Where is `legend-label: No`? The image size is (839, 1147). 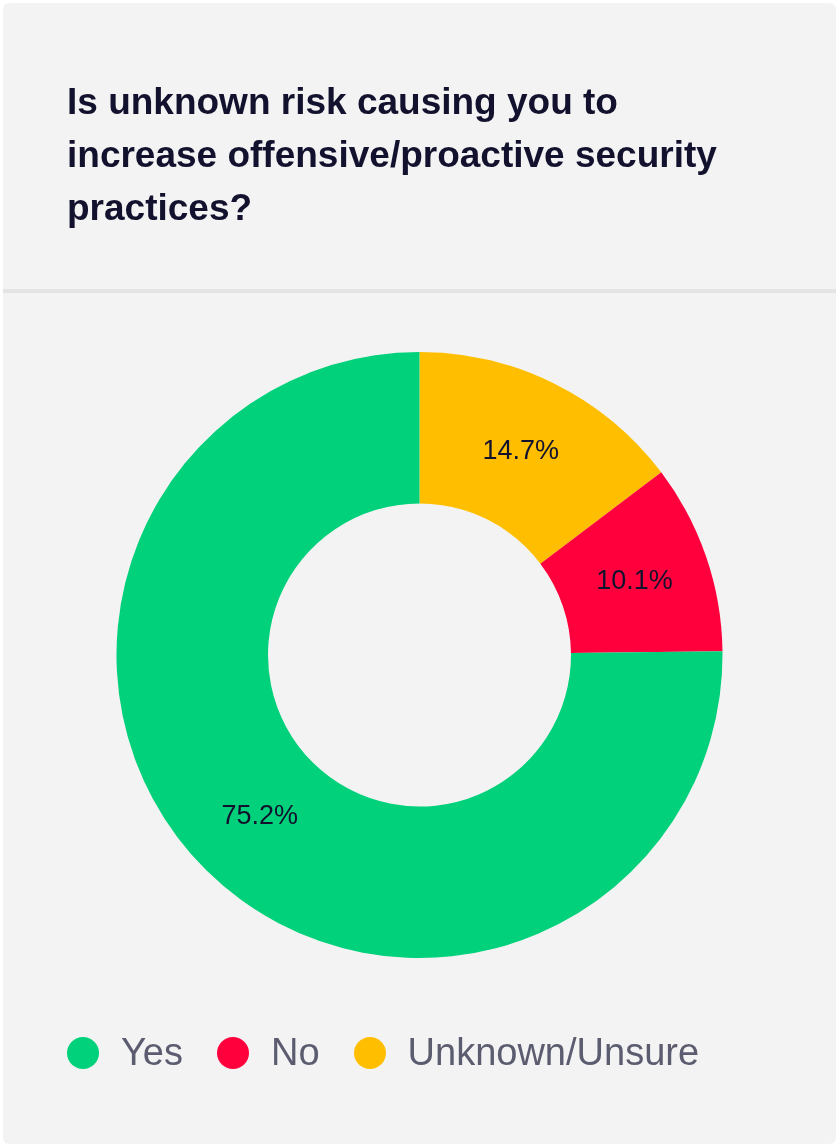 legend-label: No is located at coordinates (295, 1052).